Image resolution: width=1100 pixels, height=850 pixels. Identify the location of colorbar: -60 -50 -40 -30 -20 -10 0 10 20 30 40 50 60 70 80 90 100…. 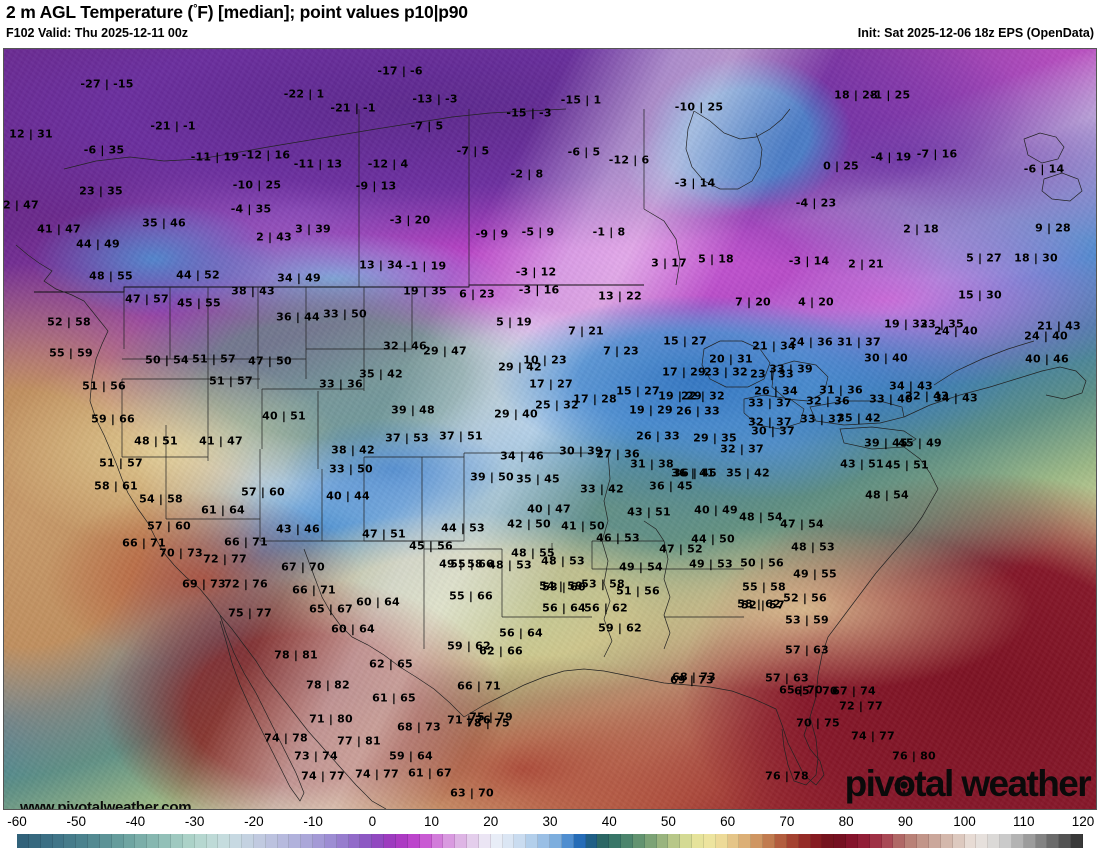
(550, 832).